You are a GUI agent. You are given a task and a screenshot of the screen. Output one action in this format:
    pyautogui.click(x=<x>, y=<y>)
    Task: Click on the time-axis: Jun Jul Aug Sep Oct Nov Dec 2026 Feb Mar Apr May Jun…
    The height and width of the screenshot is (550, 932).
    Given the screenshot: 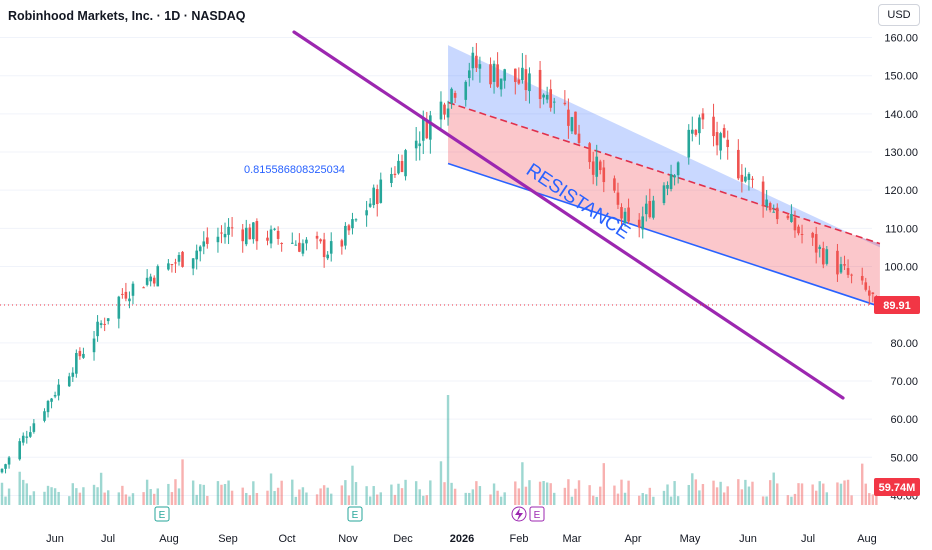 What is the action you would take?
    pyautogui.click(x=461, y=539)
    